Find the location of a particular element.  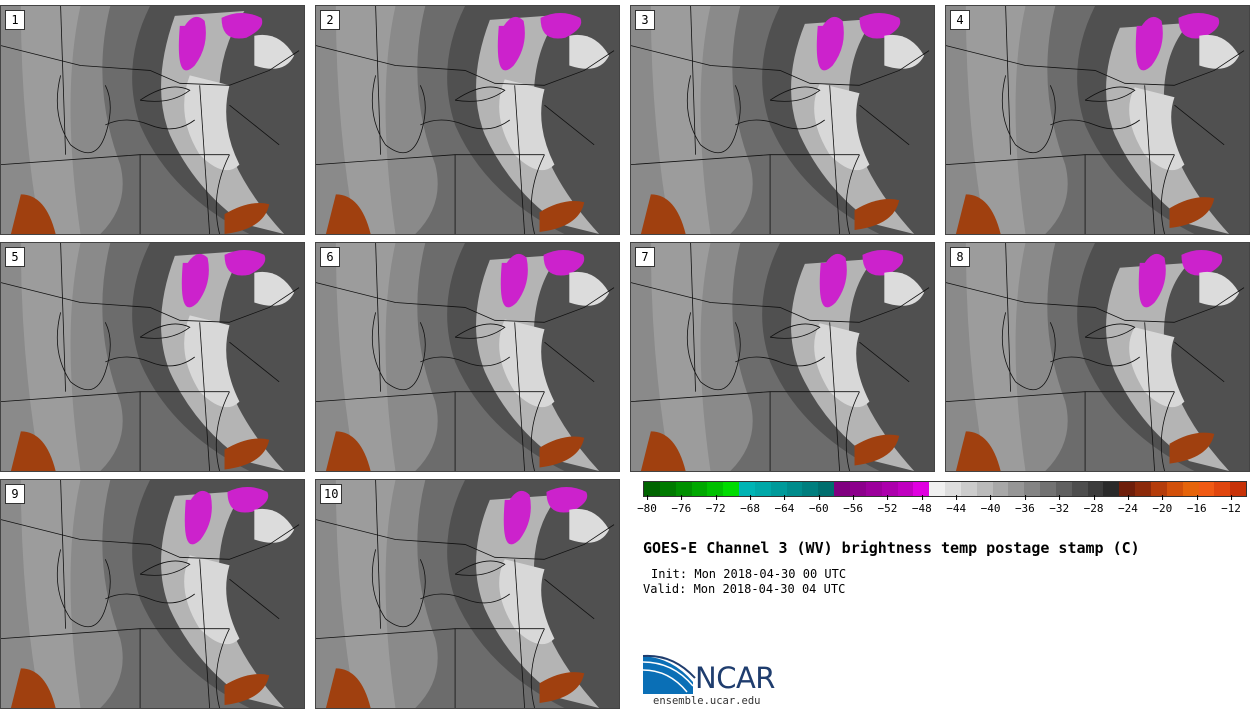

colorbar-tick-label: −12 is located at coordinates (1231, 505).